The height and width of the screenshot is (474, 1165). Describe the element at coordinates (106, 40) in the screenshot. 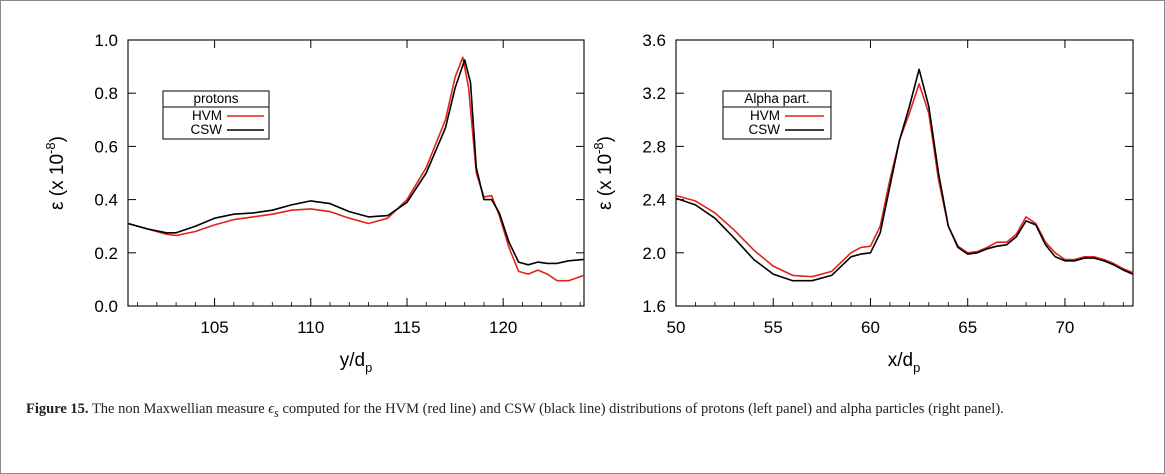

I see `protons-y-tick-label: 1.0` at that location.